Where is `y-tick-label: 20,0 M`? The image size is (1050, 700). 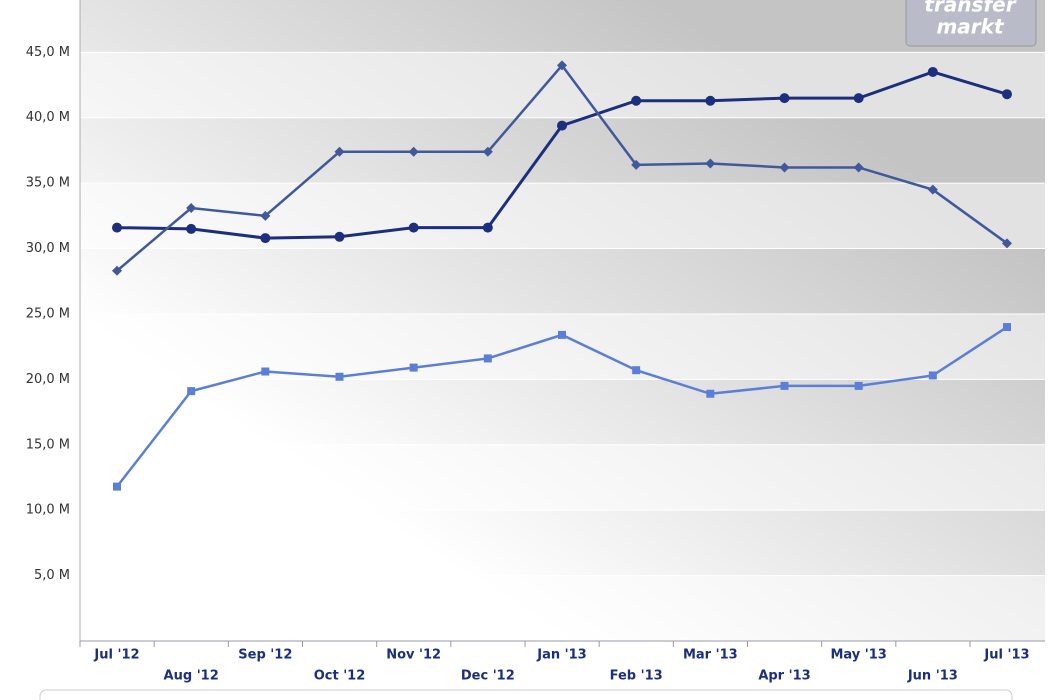
y-tick-label: 20,0 M is located at coordinates (48, 379).